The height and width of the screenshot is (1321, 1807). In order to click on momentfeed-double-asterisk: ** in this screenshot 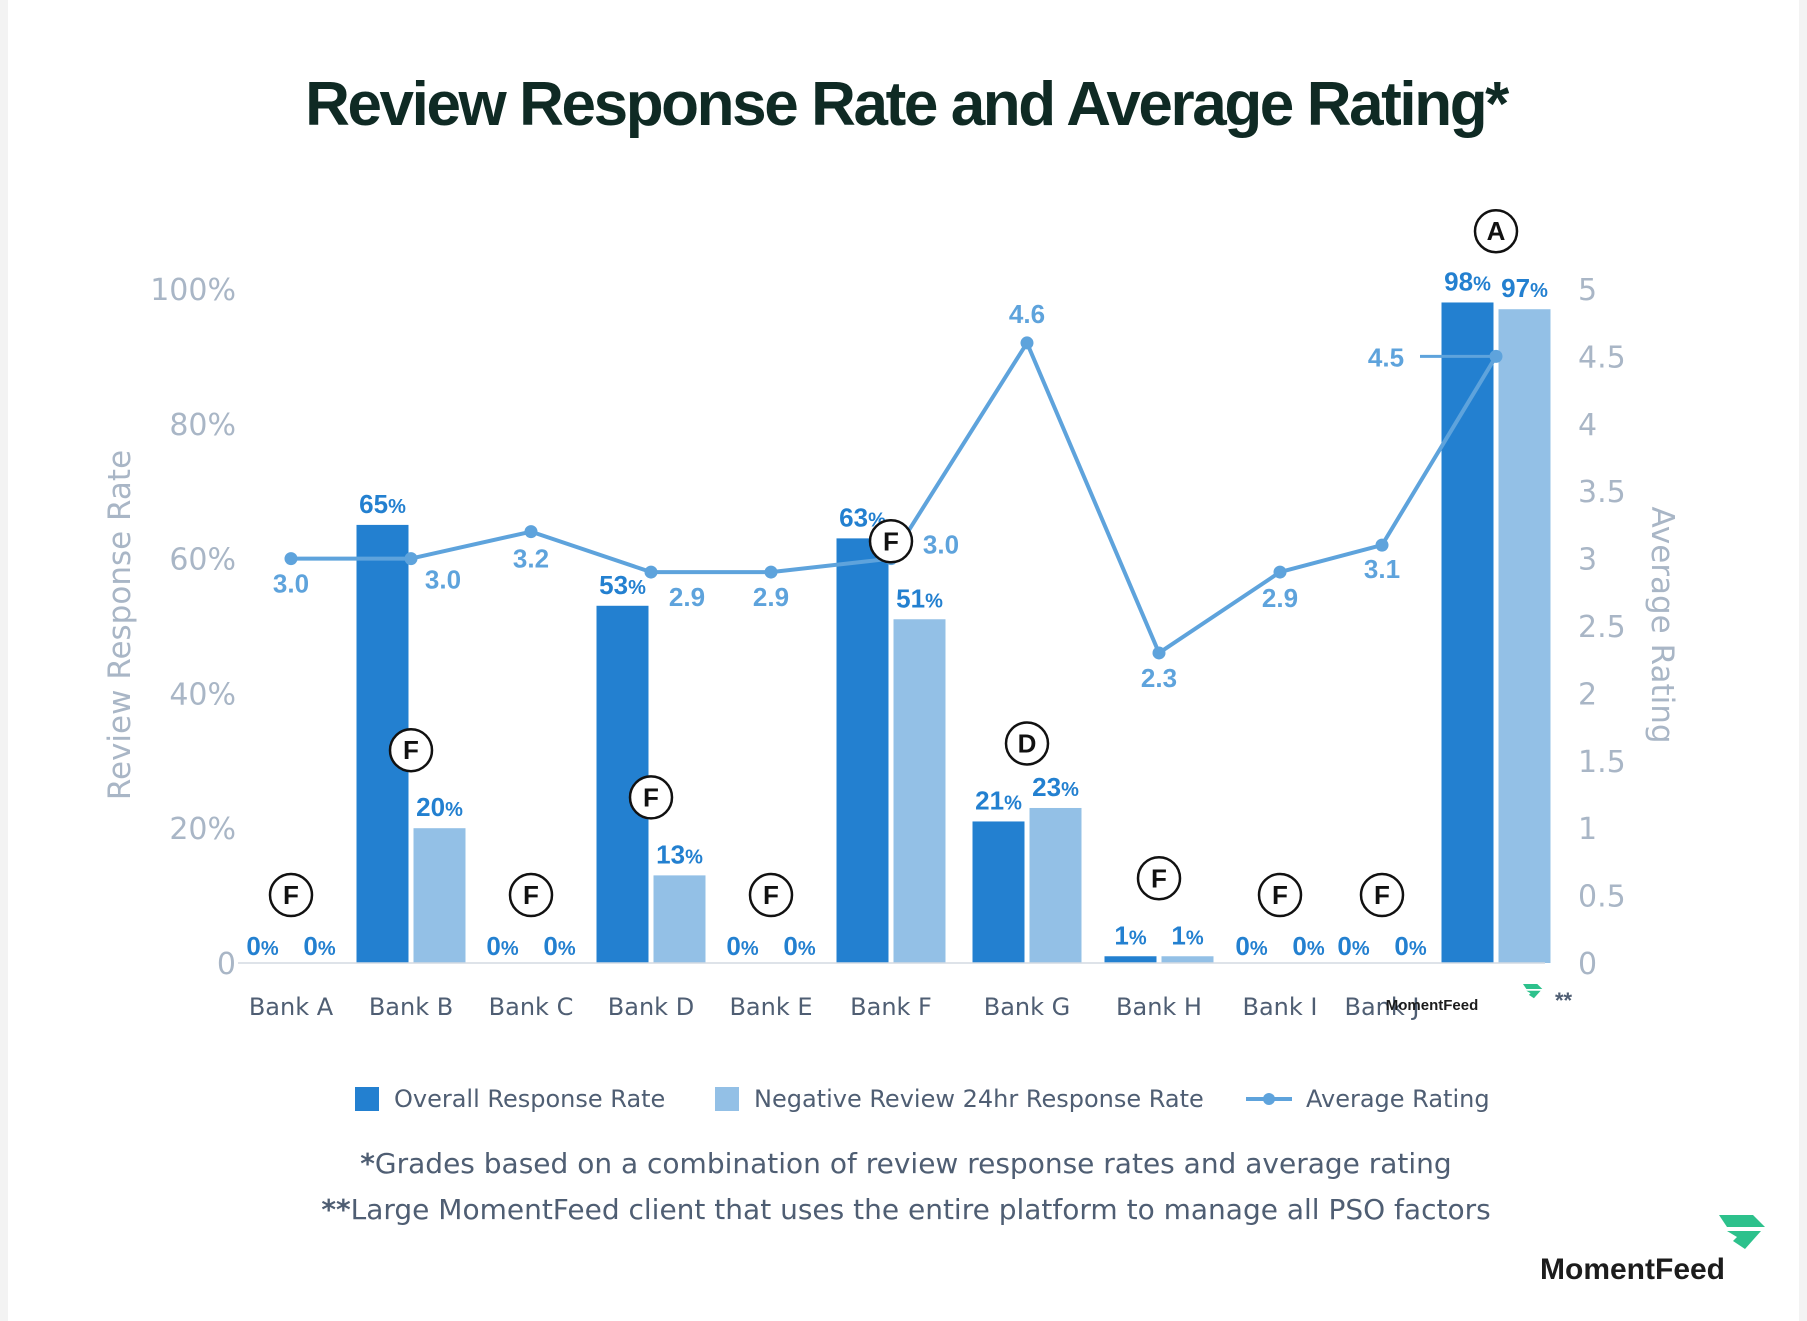, I will do `click(1564, 1000)`.